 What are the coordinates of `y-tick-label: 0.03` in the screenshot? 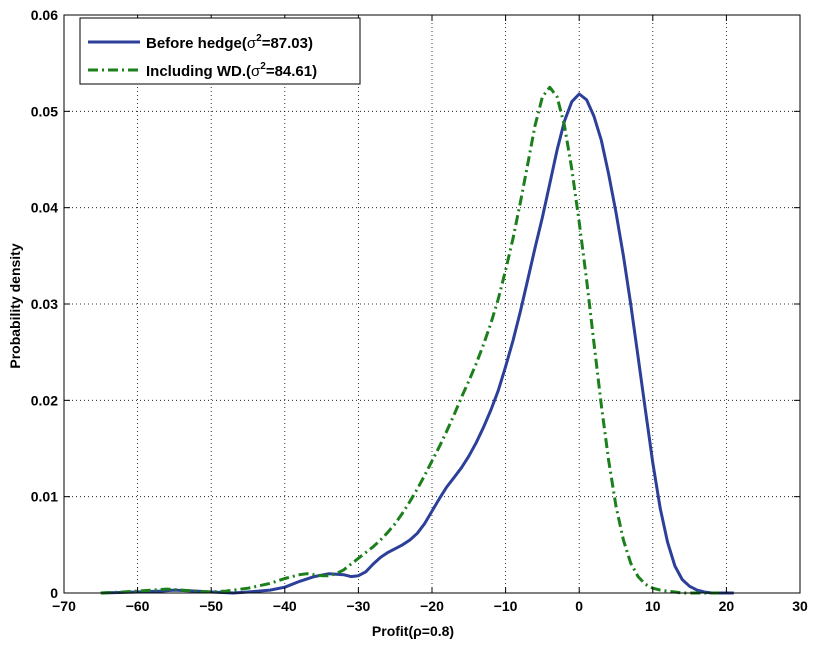 It's located at (44, 304).